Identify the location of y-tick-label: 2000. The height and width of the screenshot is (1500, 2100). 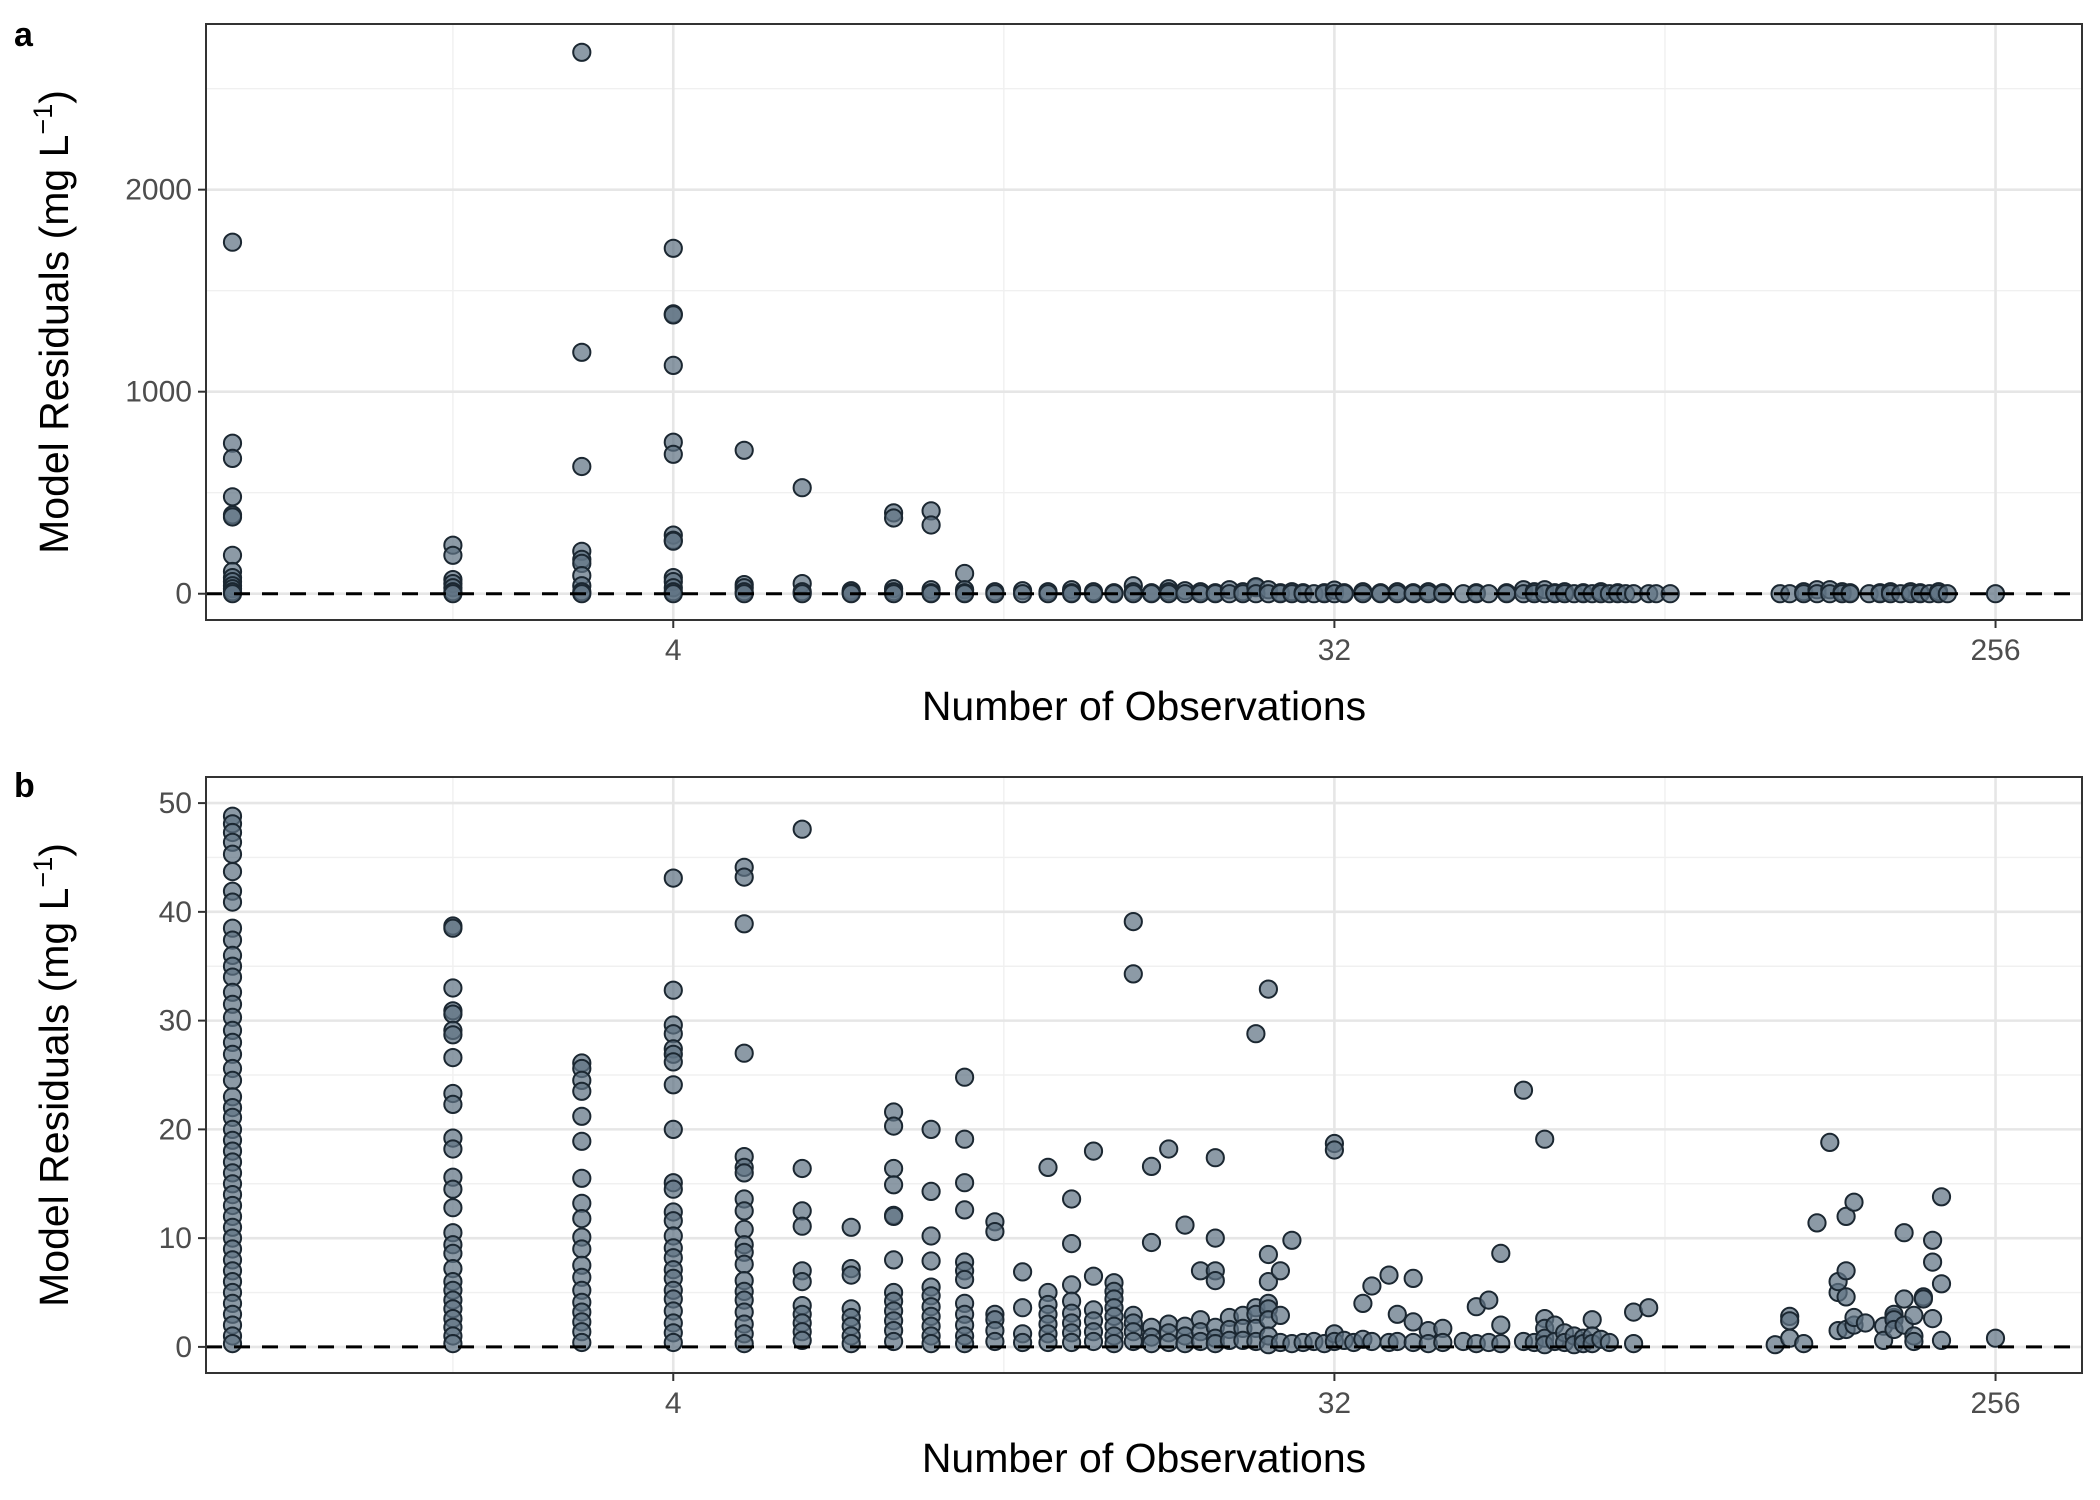
(158, 190).